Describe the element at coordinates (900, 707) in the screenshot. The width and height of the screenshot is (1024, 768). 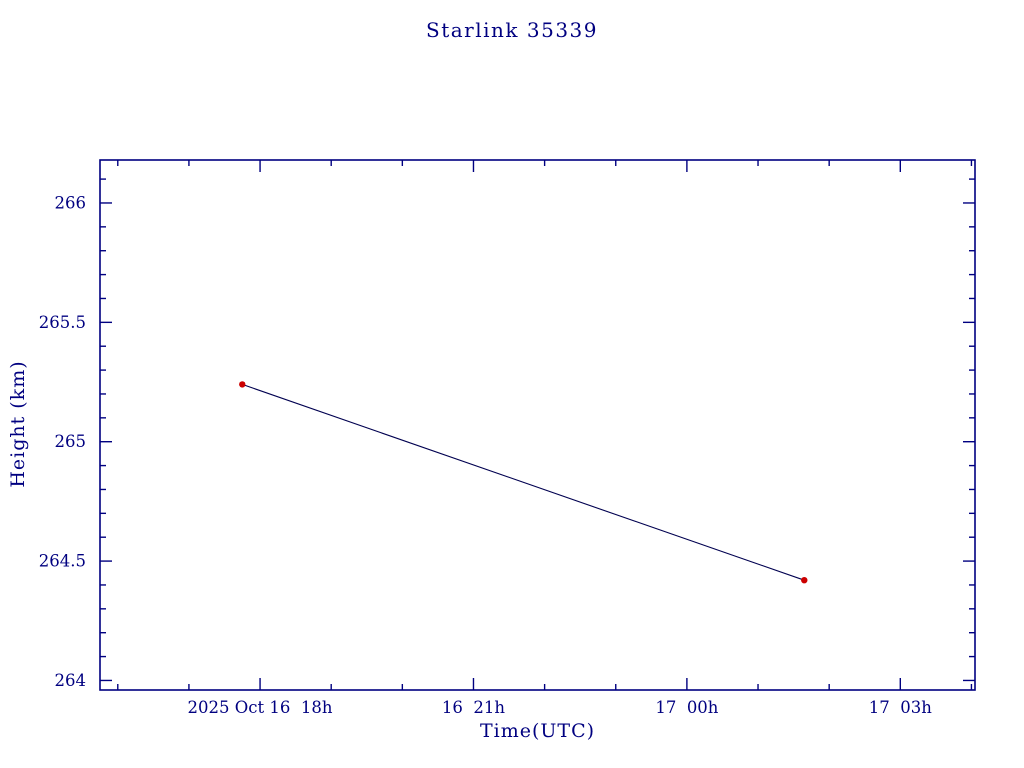
I see `x-tick-label: 17 03h` at that location.